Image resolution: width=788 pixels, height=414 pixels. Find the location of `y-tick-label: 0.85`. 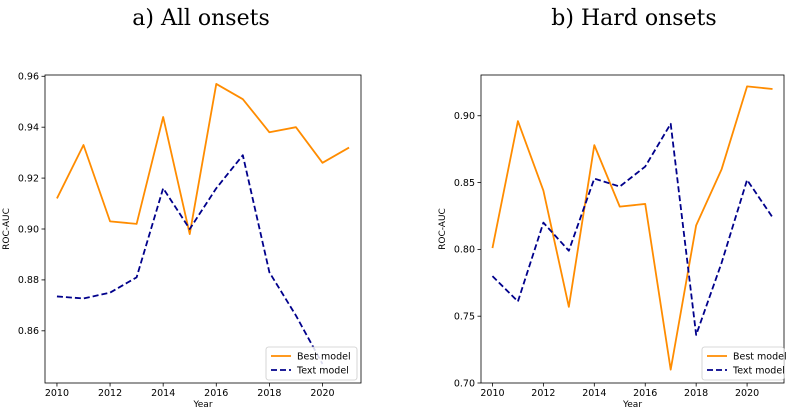

y-tick-label: 0.85 is located at coordinates (464, 183).